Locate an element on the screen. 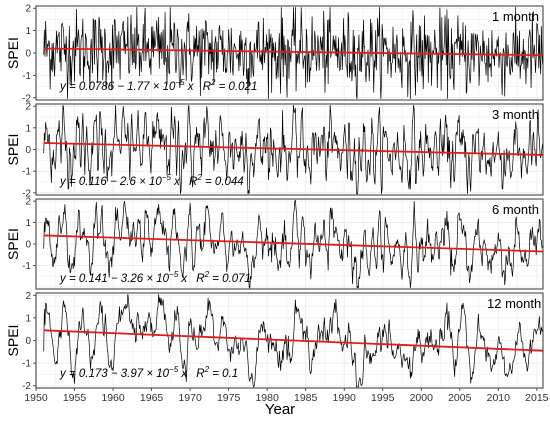 This screenshot has height=423, width=550. panel-title: 1 month is located at coordinates (515, 16).